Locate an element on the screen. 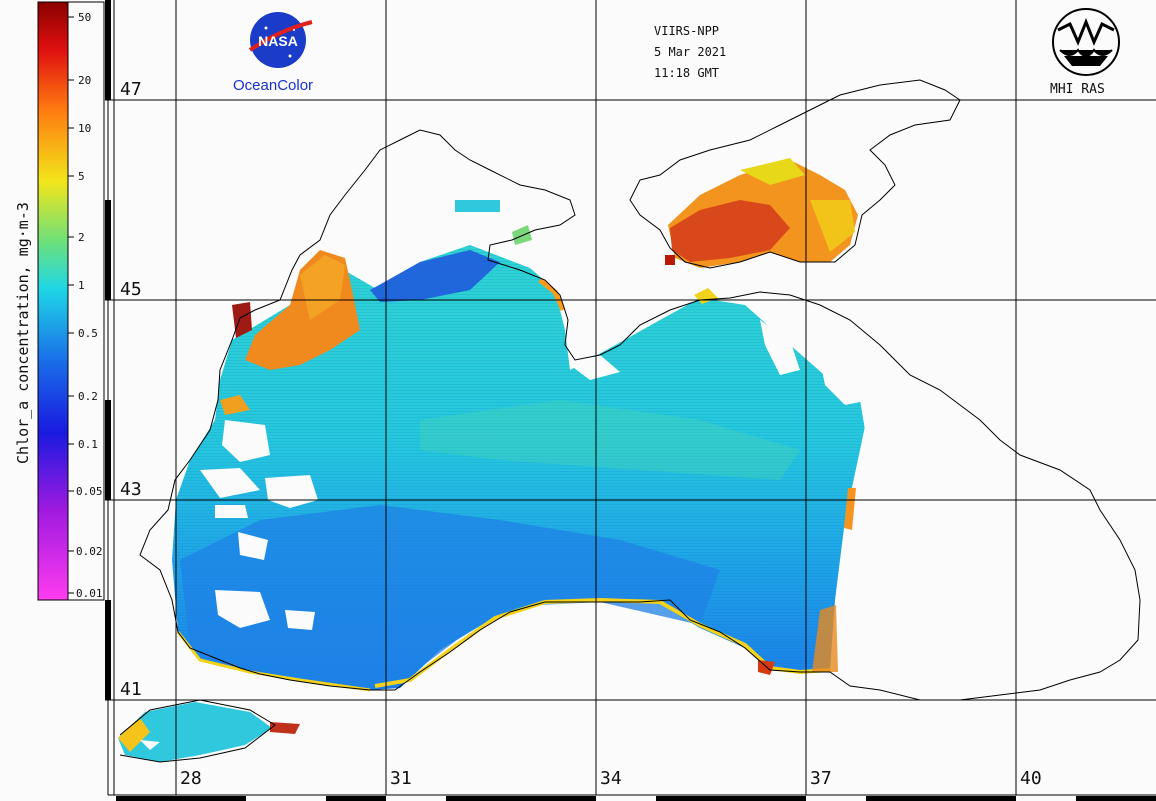 The height and width of the screenshot is (801, 1156). nasa-meatball-icon is located at coordinates (278, 40).